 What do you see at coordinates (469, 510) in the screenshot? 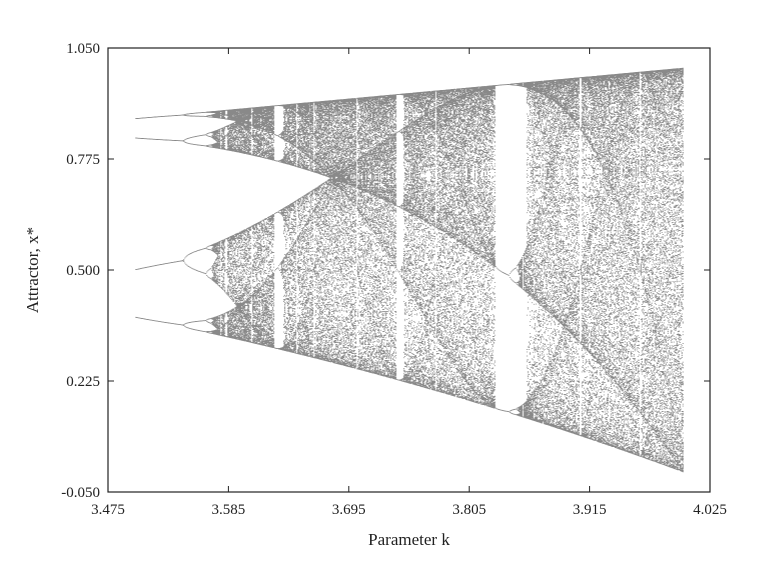
I see `x-tick-label: 3.805` at bounding box center [469, 510].